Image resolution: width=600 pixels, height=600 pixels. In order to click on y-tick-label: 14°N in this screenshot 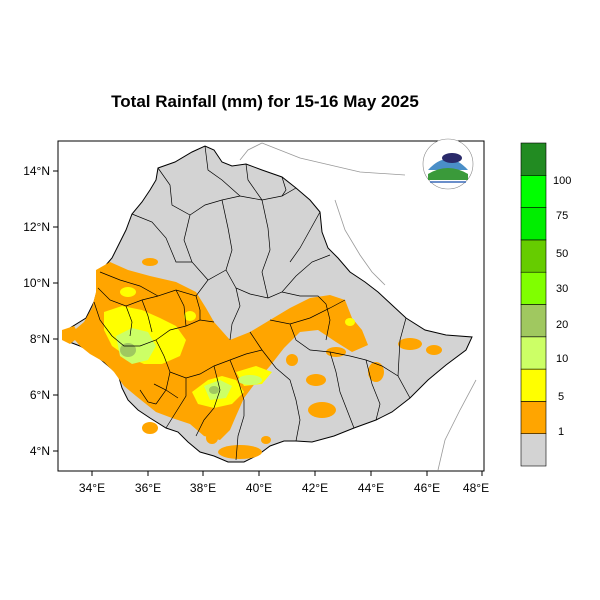, I will do `click(36, 171)`.